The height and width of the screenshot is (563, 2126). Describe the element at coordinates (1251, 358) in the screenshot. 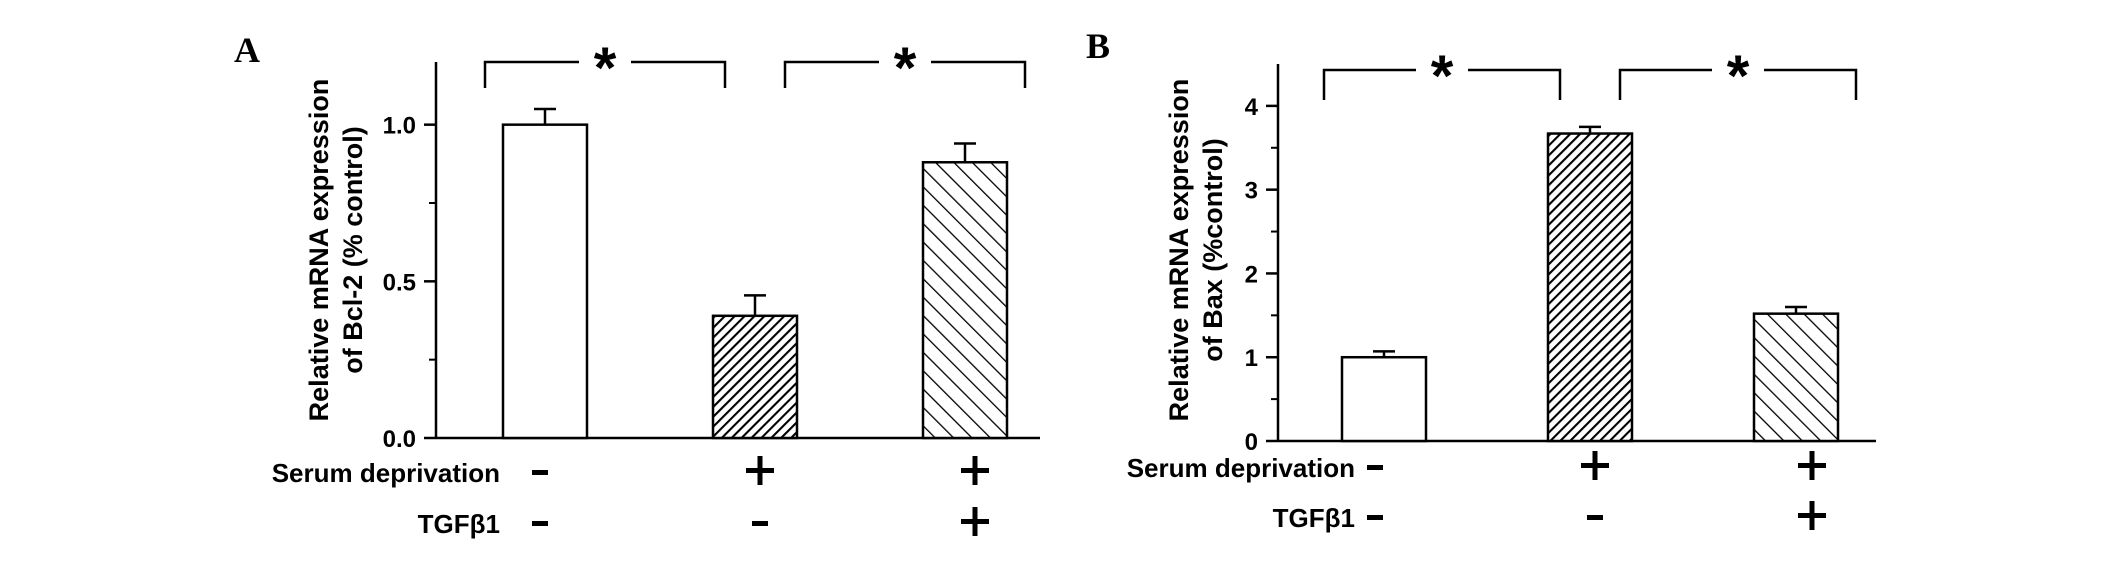

I see `y-tick-label: 1` at that location.